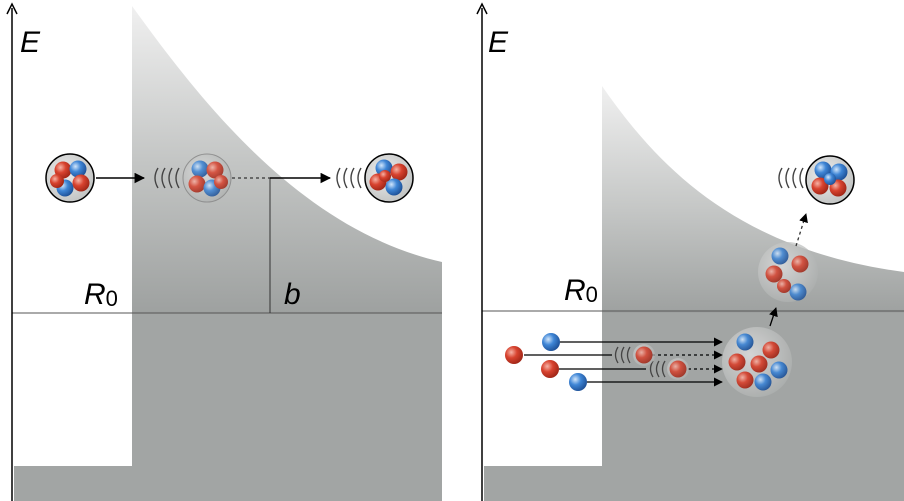 The image size is (904, 501). I want to click on emission-arrow, so click(773, 317).